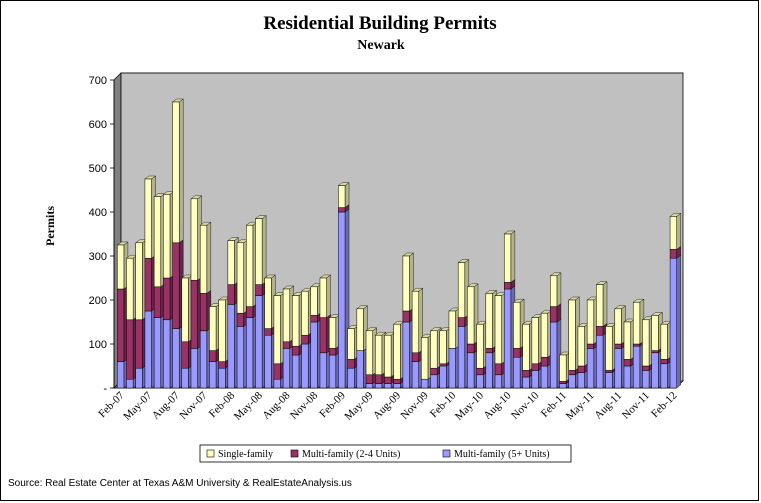  What do you see at coordinates (193, 405) in the screenshot?
I see `x-tick-label: Nov-07` at bounding box center [193, 405].